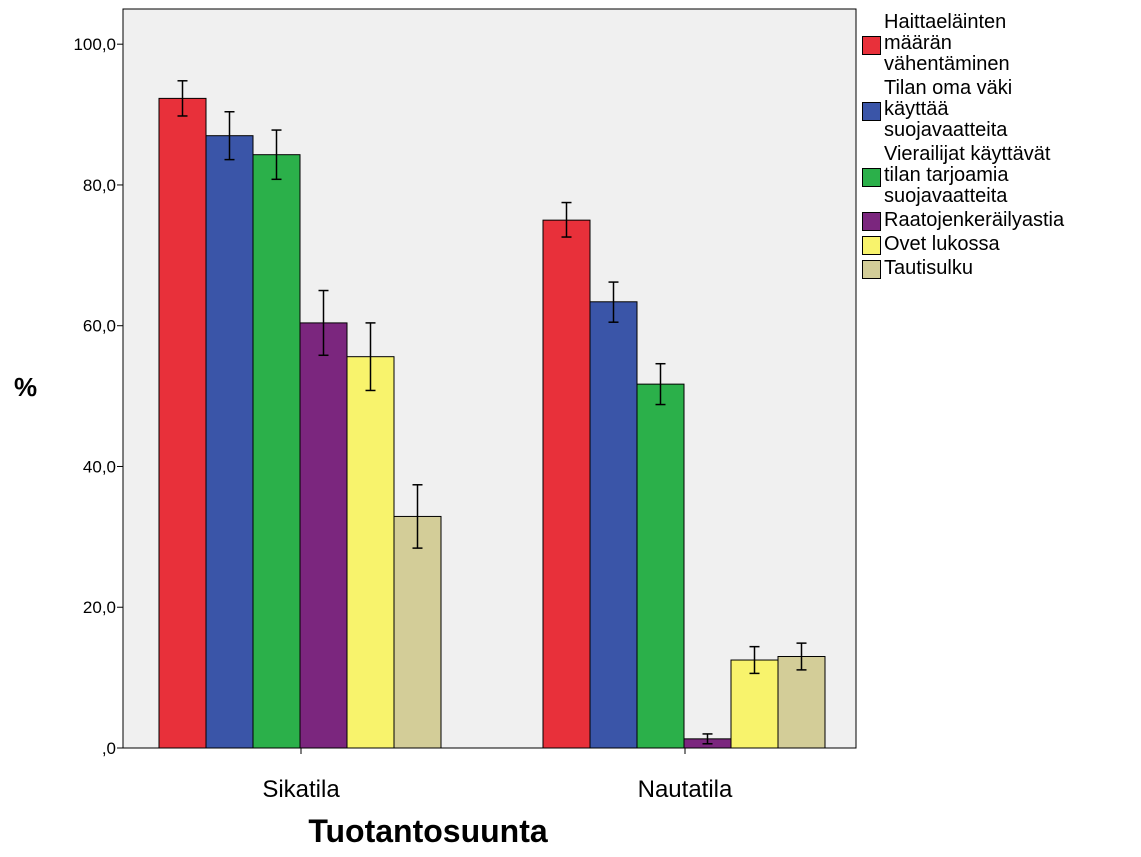 The height and width of the screenshot is (857, 1141). Describe the element at coordinates (417, 632) in the screenshot. I see `bar-6-sikatila` at that location.